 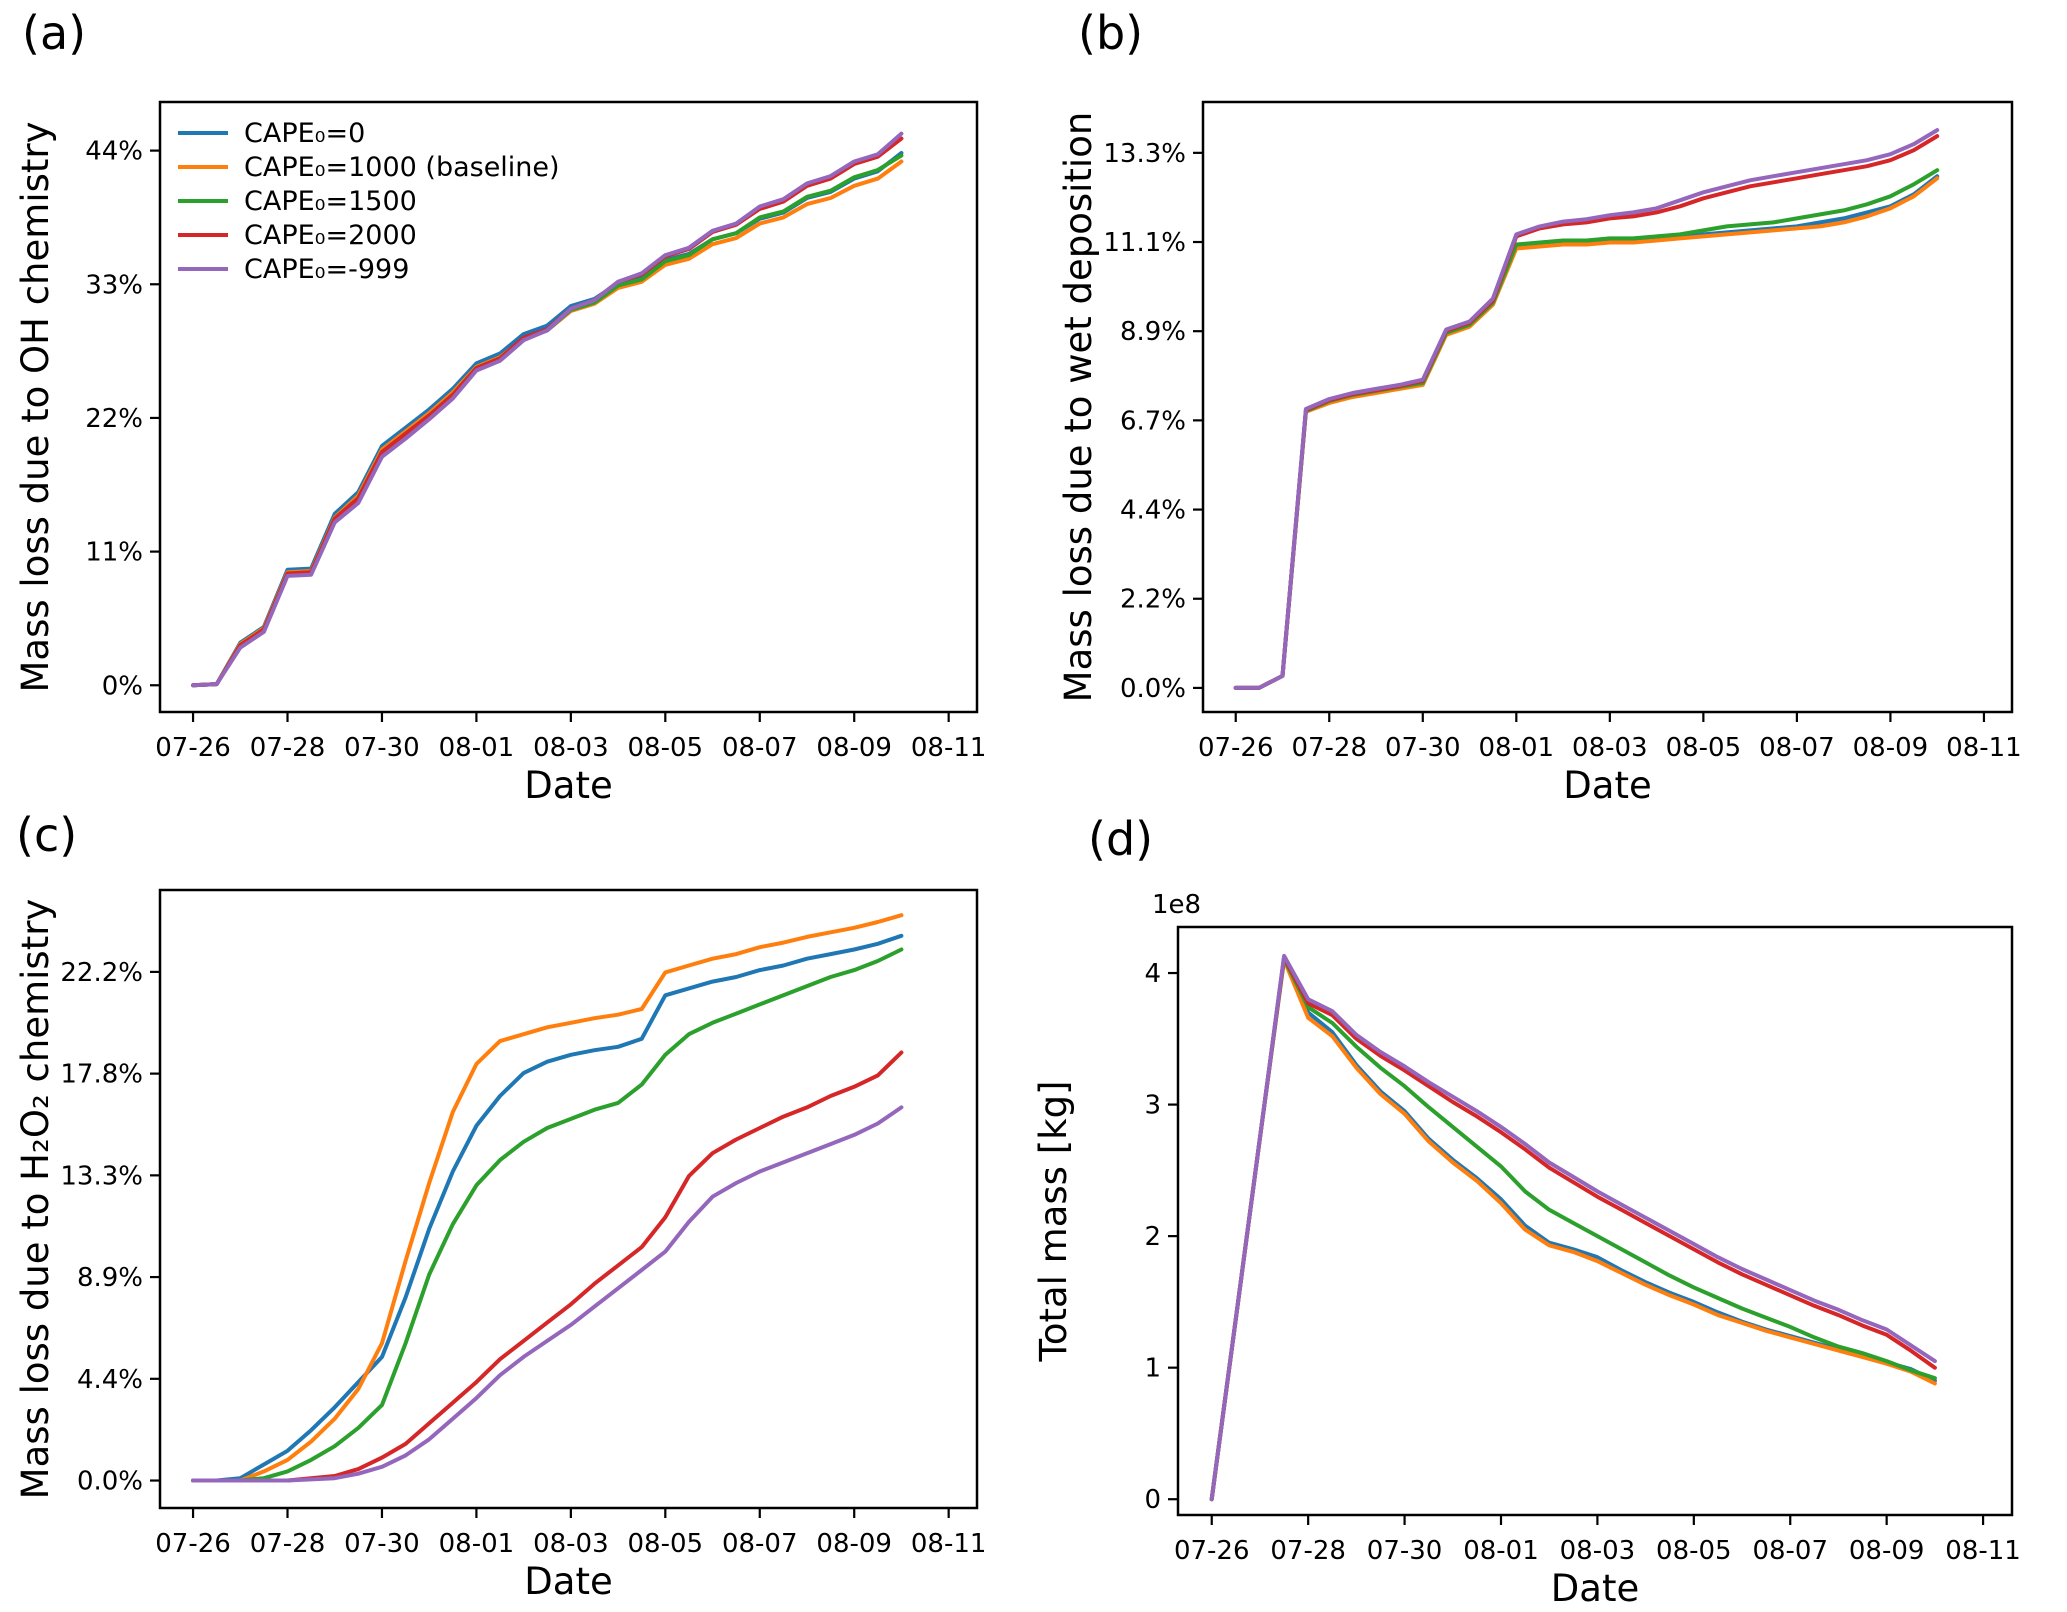 What do you see at coordinates (402, 167) in the screenshot?
I see `legend-label: CAPE₀=1000 (baseline)` at bounding box center [402, 167].